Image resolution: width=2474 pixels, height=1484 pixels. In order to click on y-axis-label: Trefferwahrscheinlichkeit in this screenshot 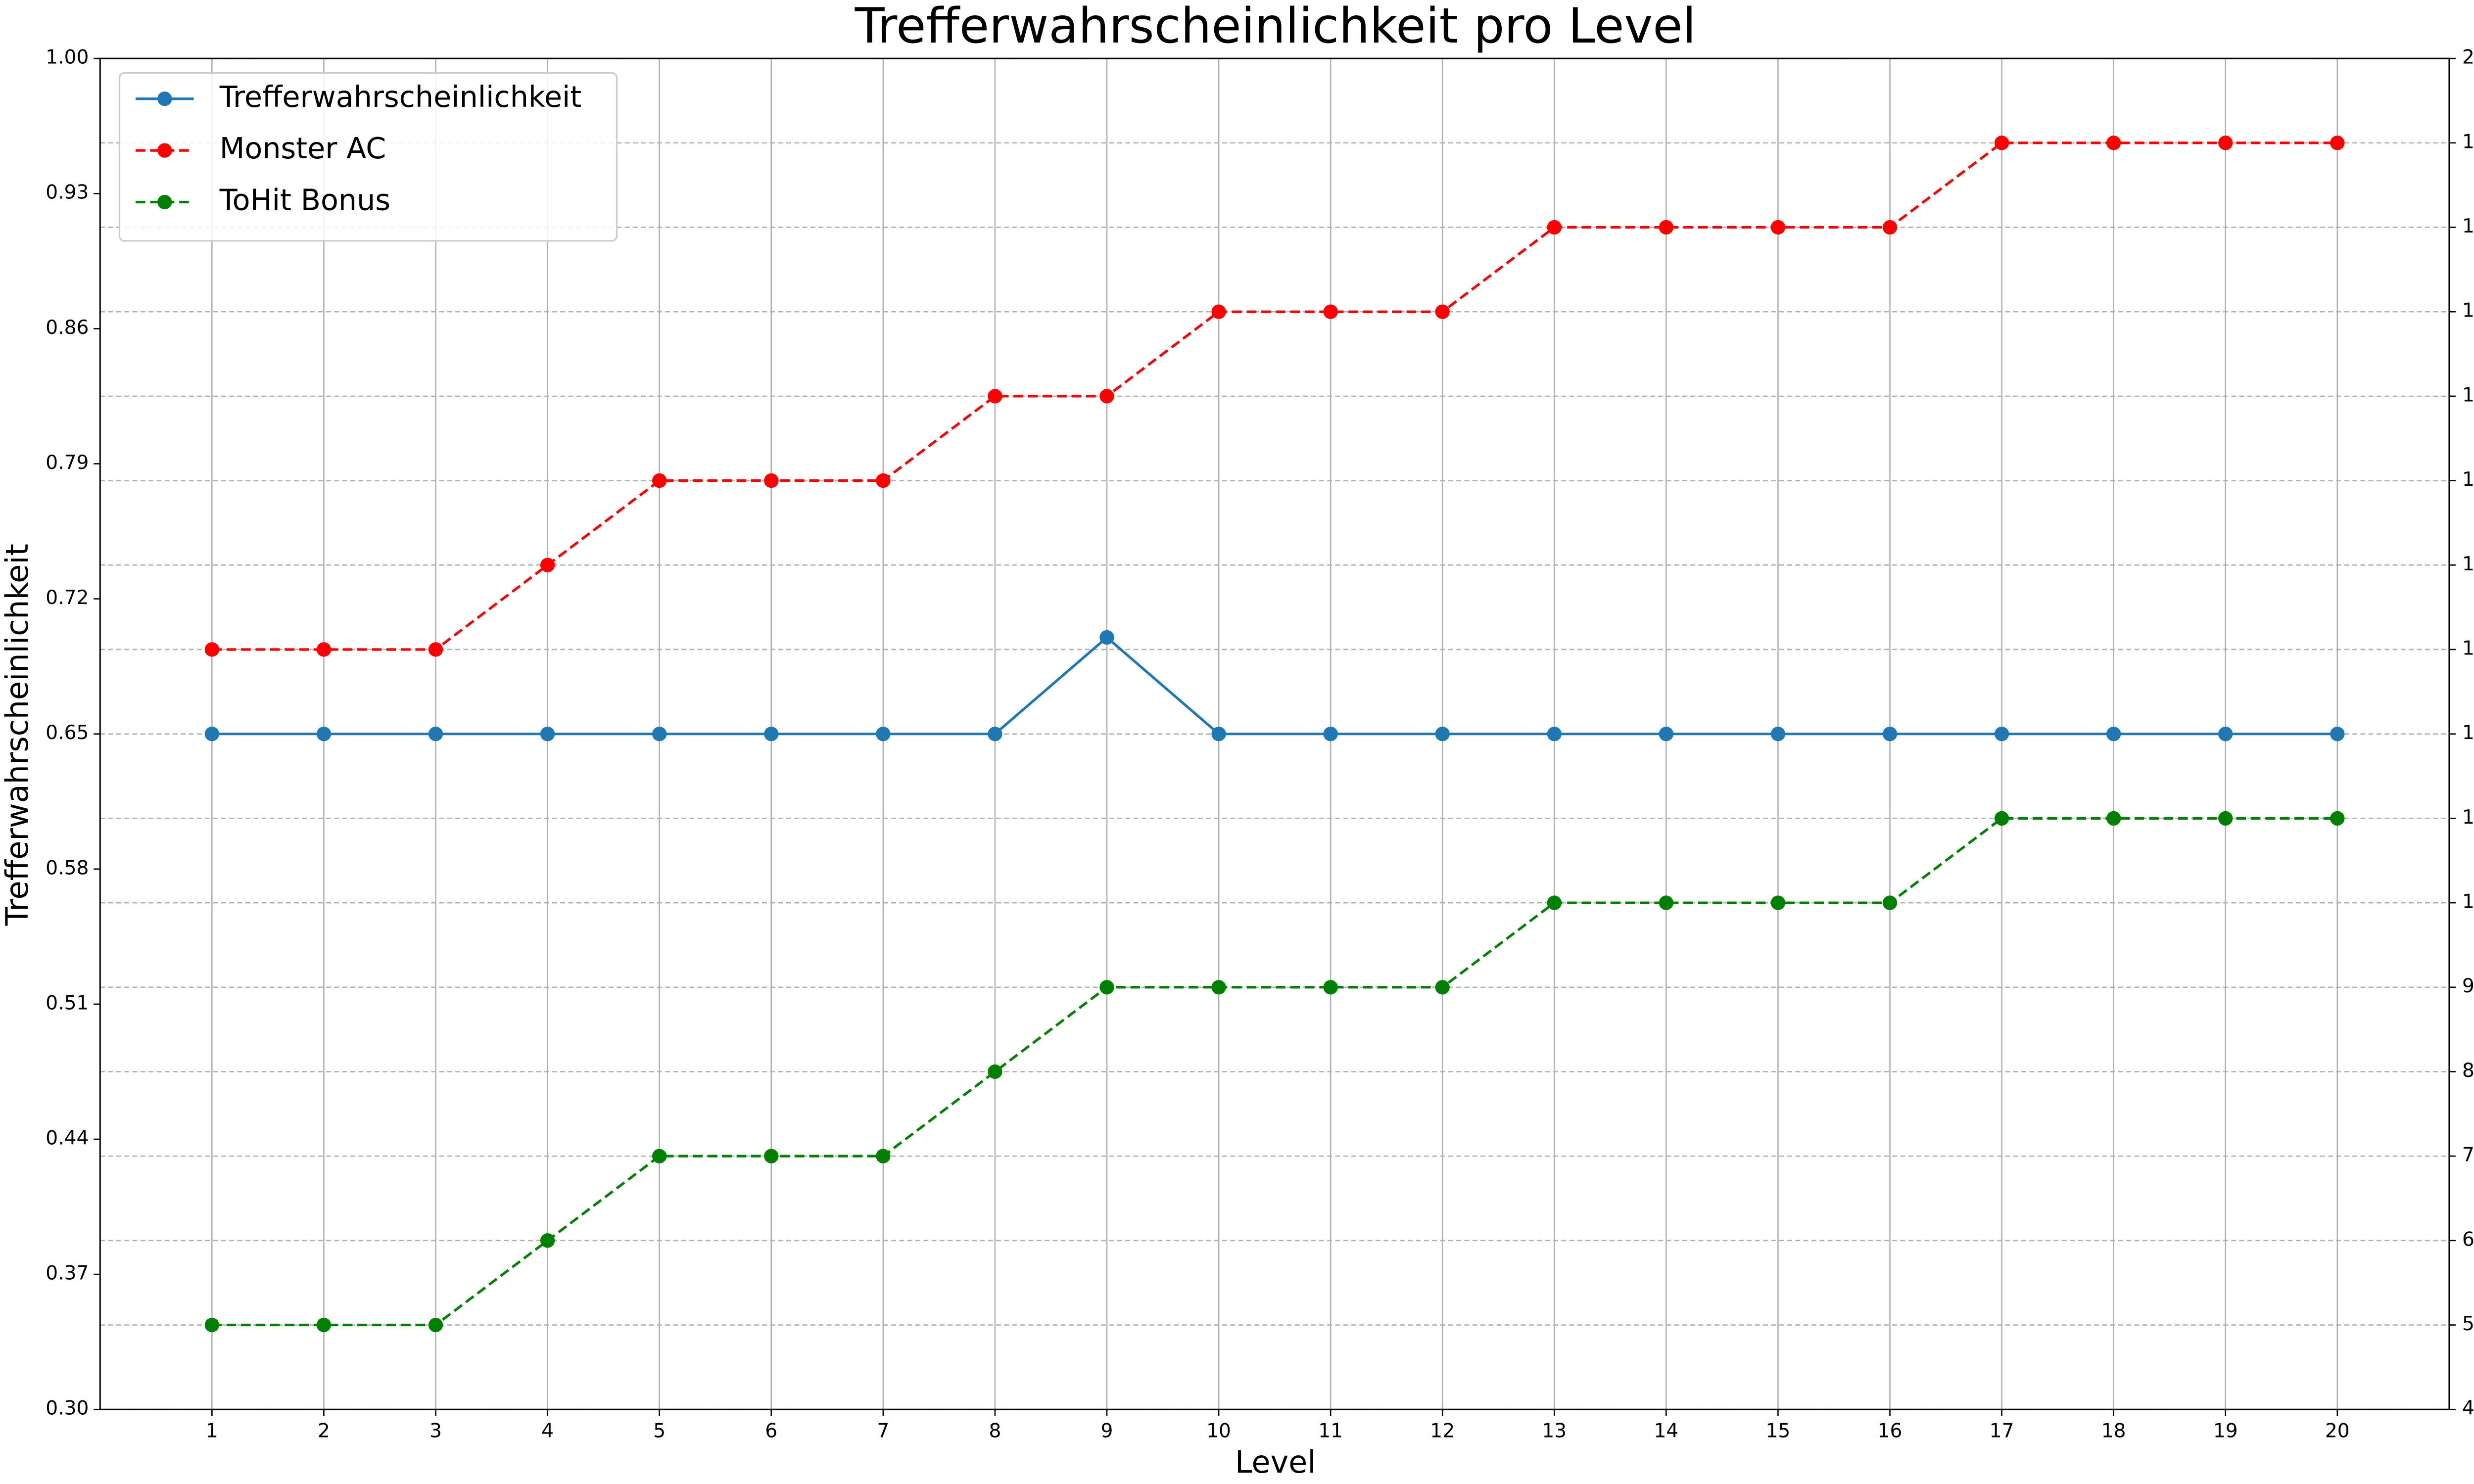, I will do `click(17, 735)`.